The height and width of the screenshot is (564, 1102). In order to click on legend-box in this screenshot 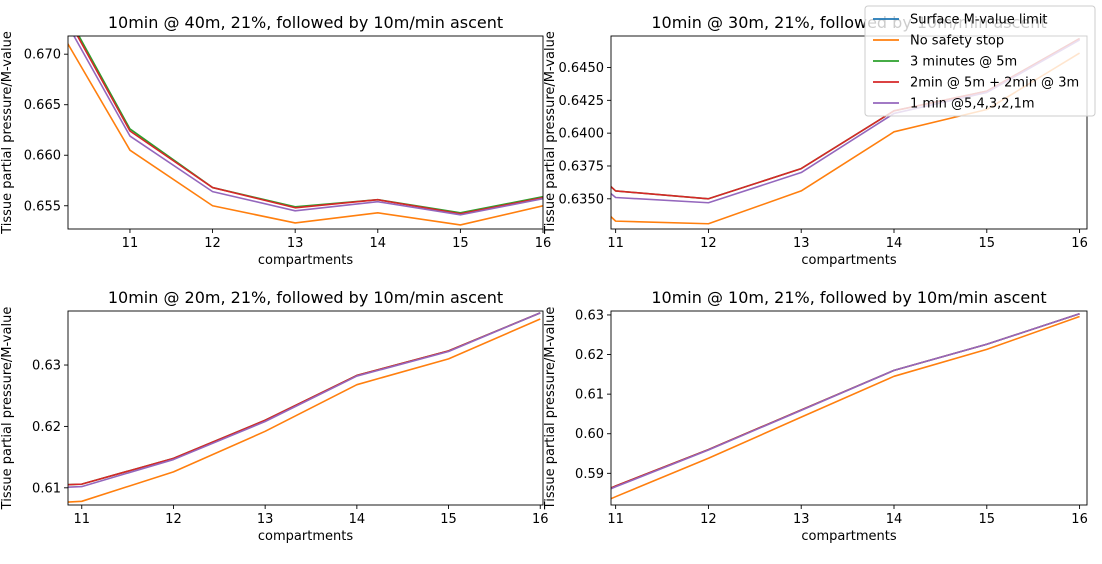, I will do `click(980, 61)`.